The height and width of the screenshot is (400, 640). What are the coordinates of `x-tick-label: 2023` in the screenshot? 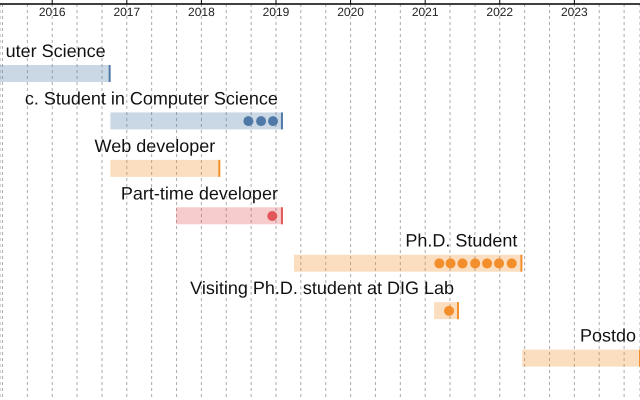 It's located at (574, 12).